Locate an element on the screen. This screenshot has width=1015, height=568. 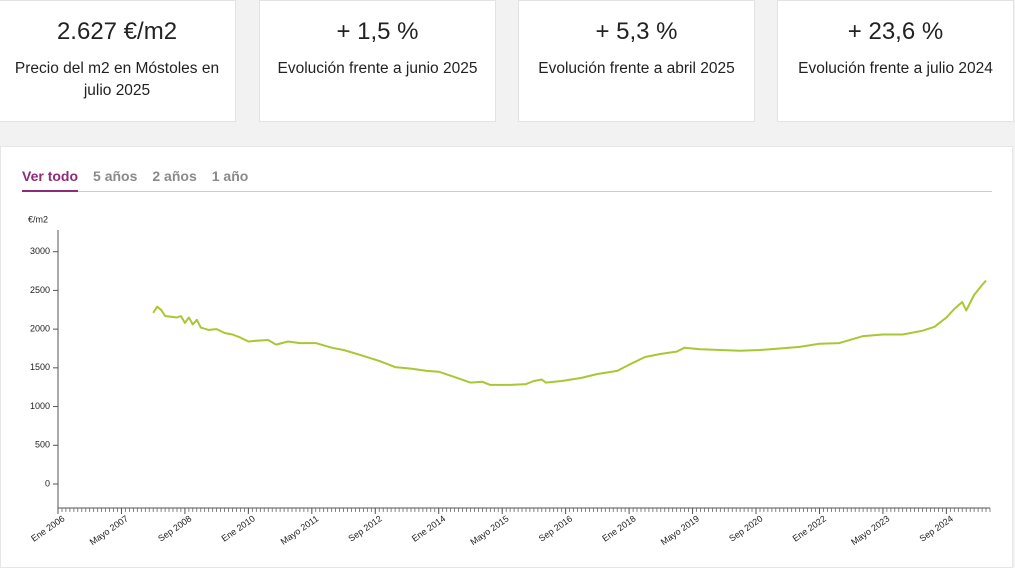
y-axis-label: €/m2 is located at coordinates (38, 219).